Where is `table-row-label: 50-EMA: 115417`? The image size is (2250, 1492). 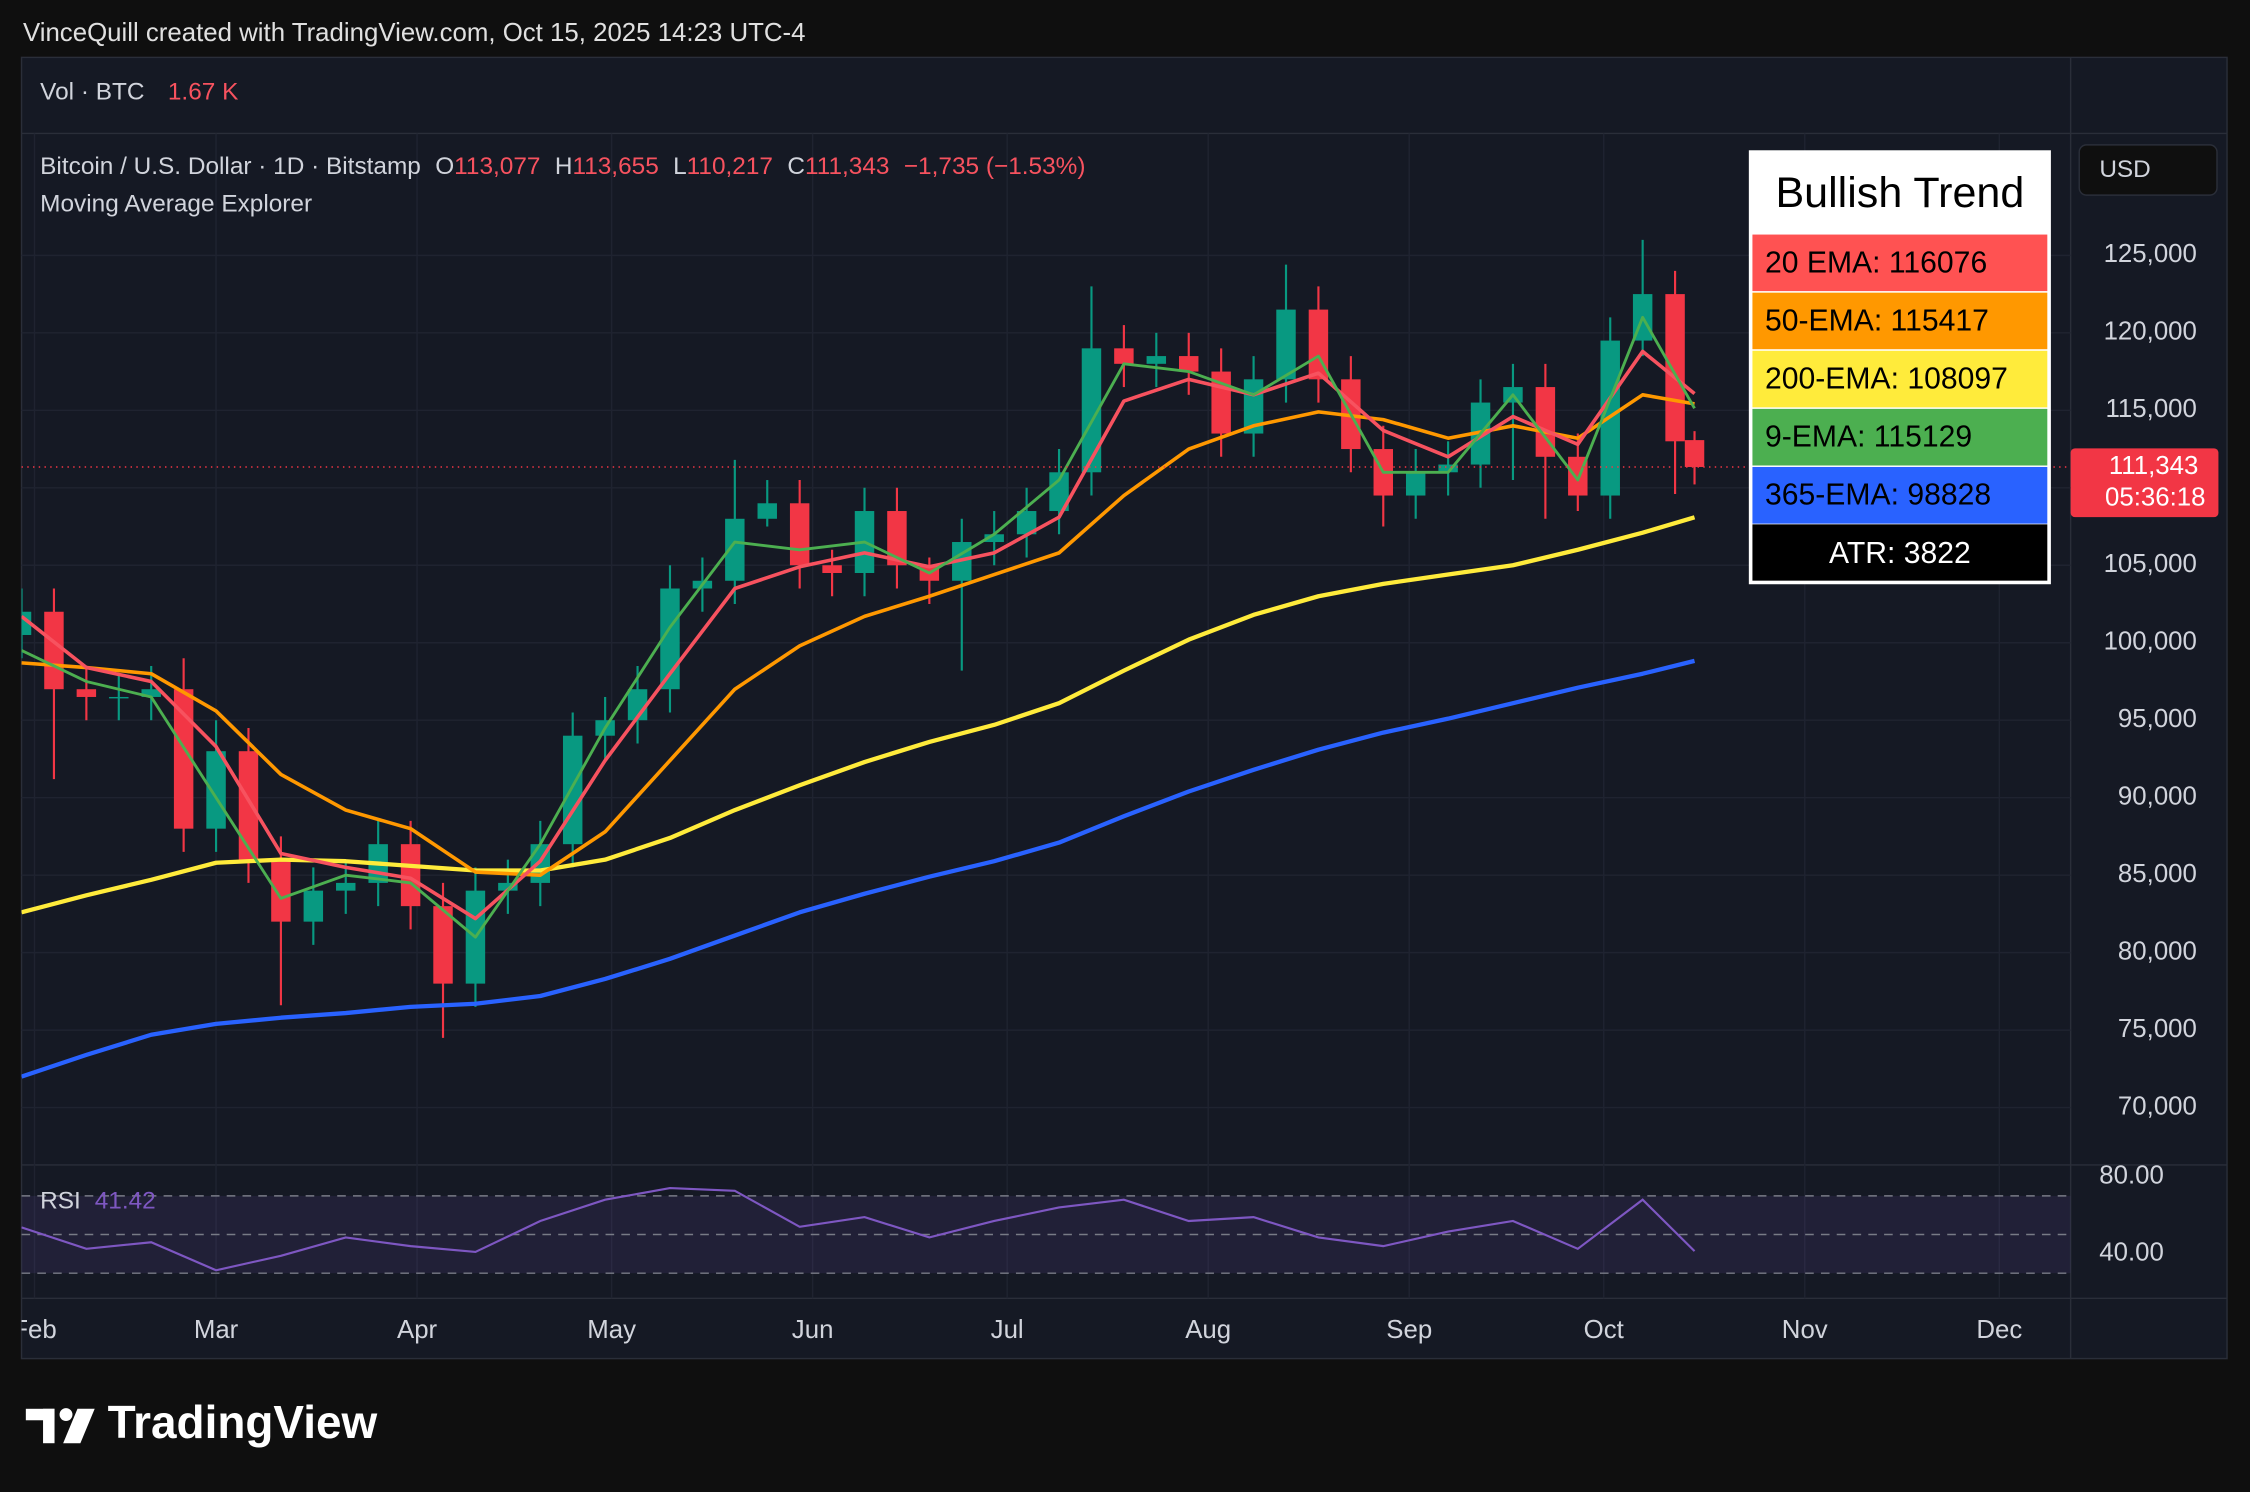 table-row-label: 50-EMA: 115417 is located at coordinates (1877, 320).